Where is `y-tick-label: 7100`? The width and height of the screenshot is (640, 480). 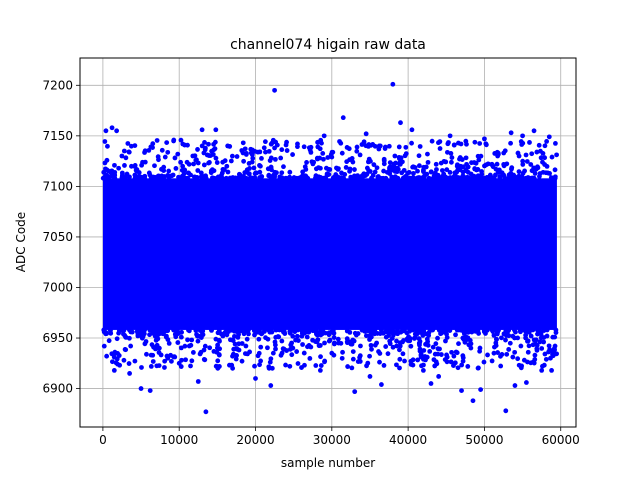
y-tick-label: 7100 is located at coordinates (57, 186).